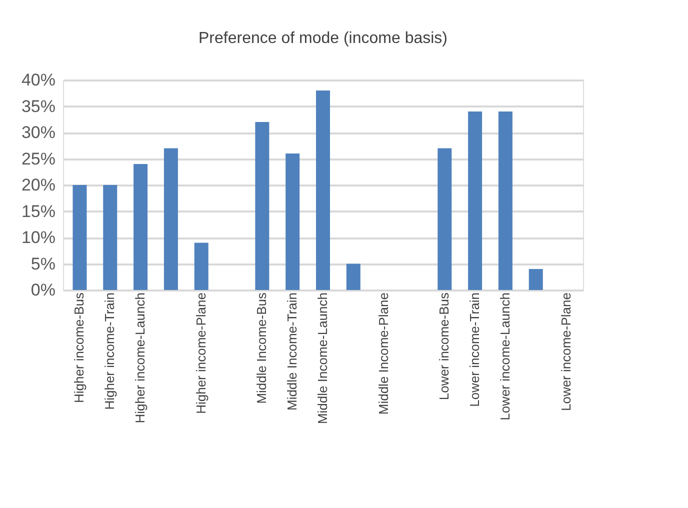  What do you see at coordinates (140, 358) in the screenshot?
I see `x-tick-label: Higher income-Launch` at bounding box center [140, 358].